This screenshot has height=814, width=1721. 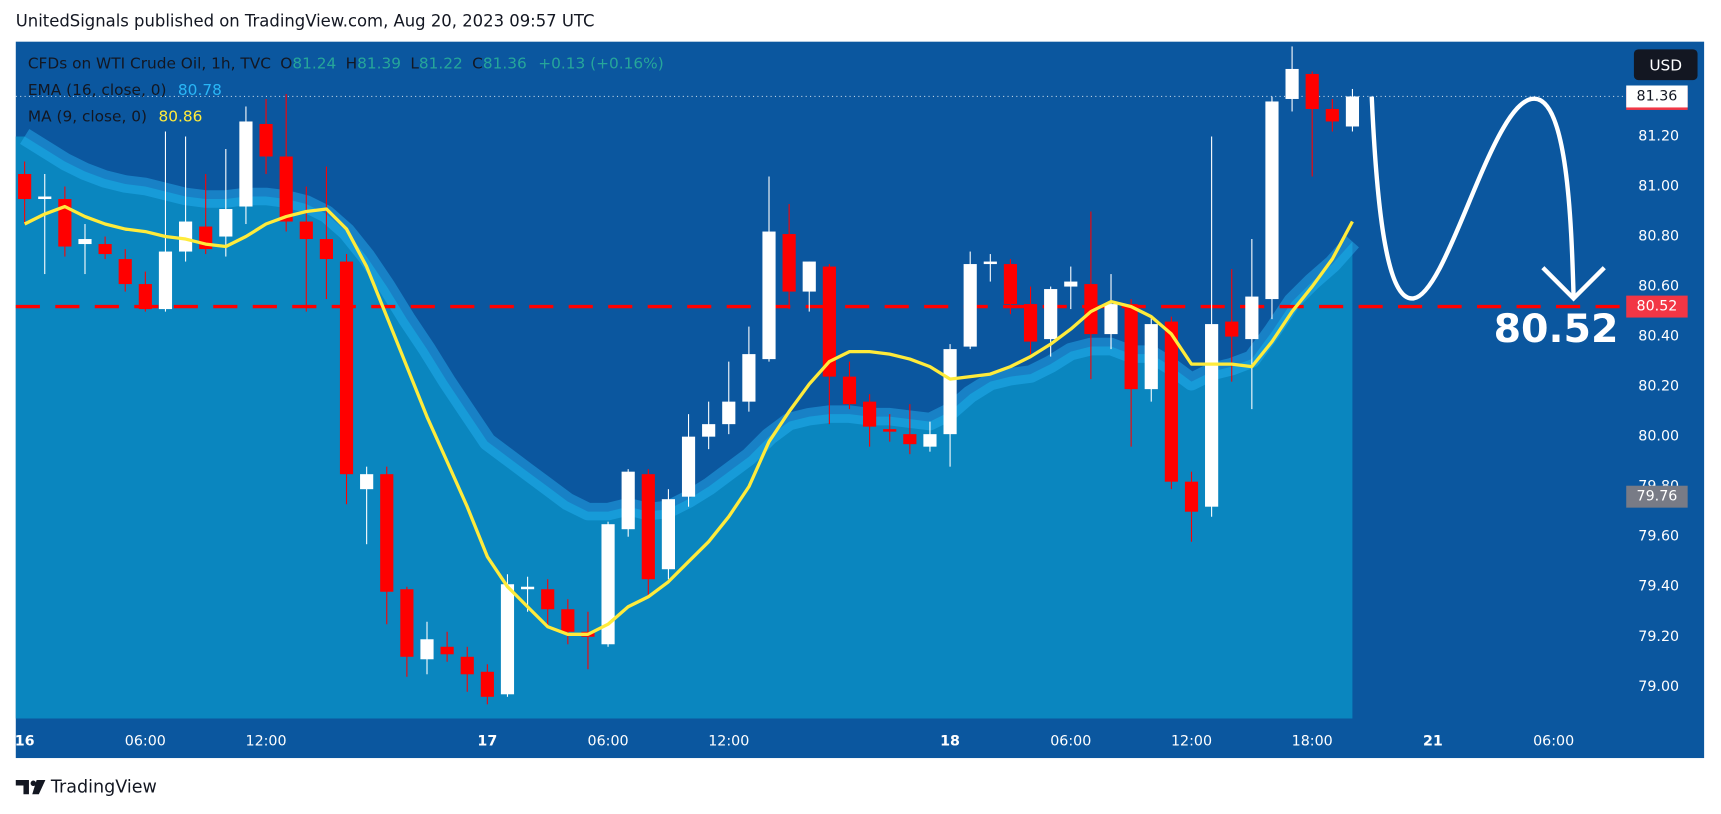 I want to click on y-tick-label: 80.00, so click(x=1658, y=437).